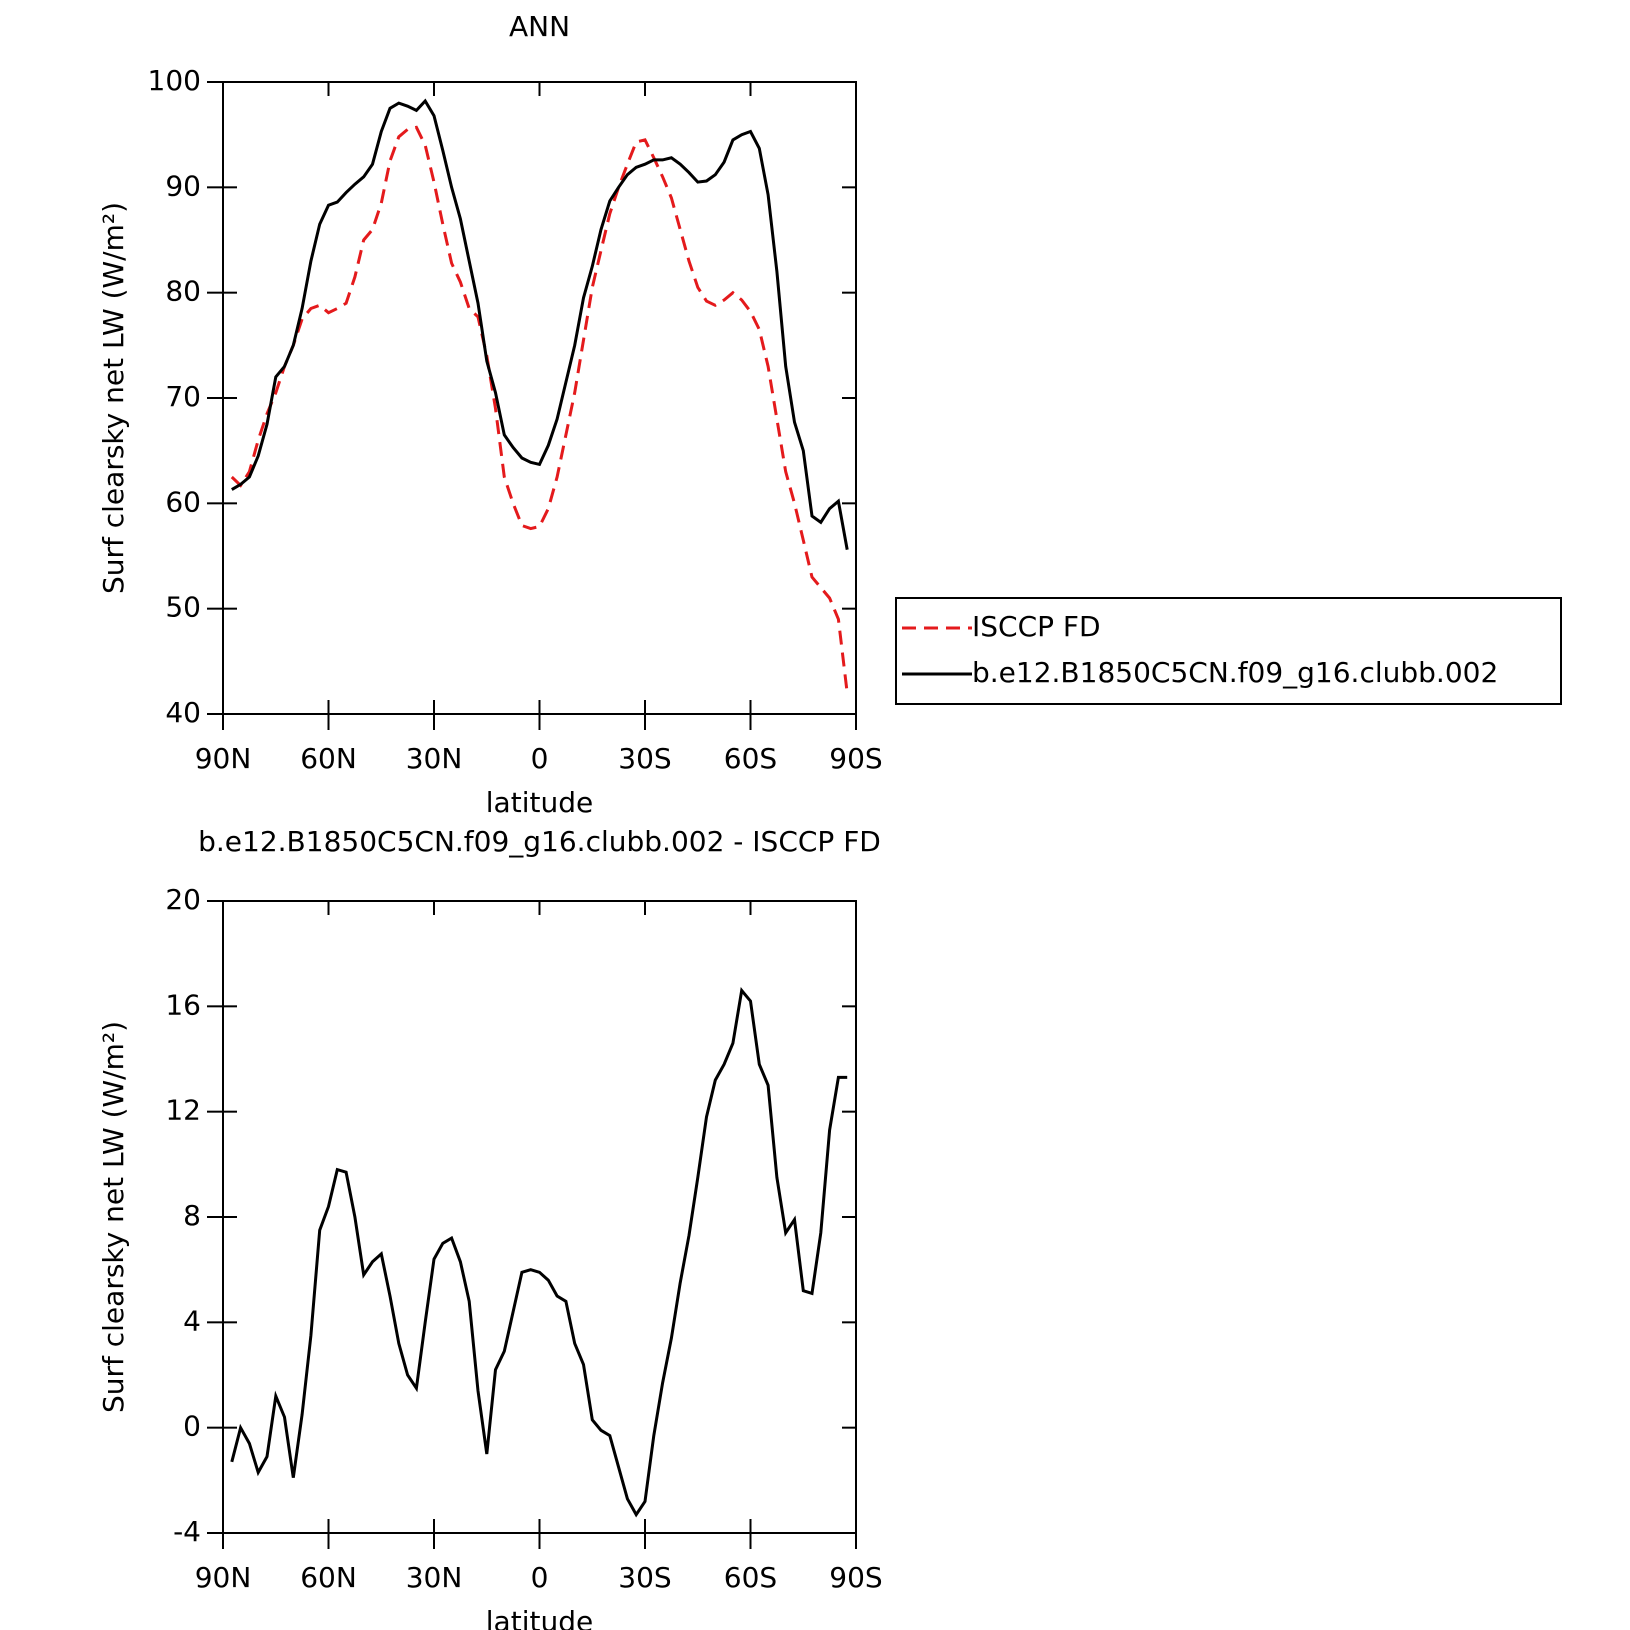 The image size is (1630, 1630). What do you see at coordinates (192, 1215) in the screenshot?
I see `y-tick-label: 8` at bounding box center [192, 1215].